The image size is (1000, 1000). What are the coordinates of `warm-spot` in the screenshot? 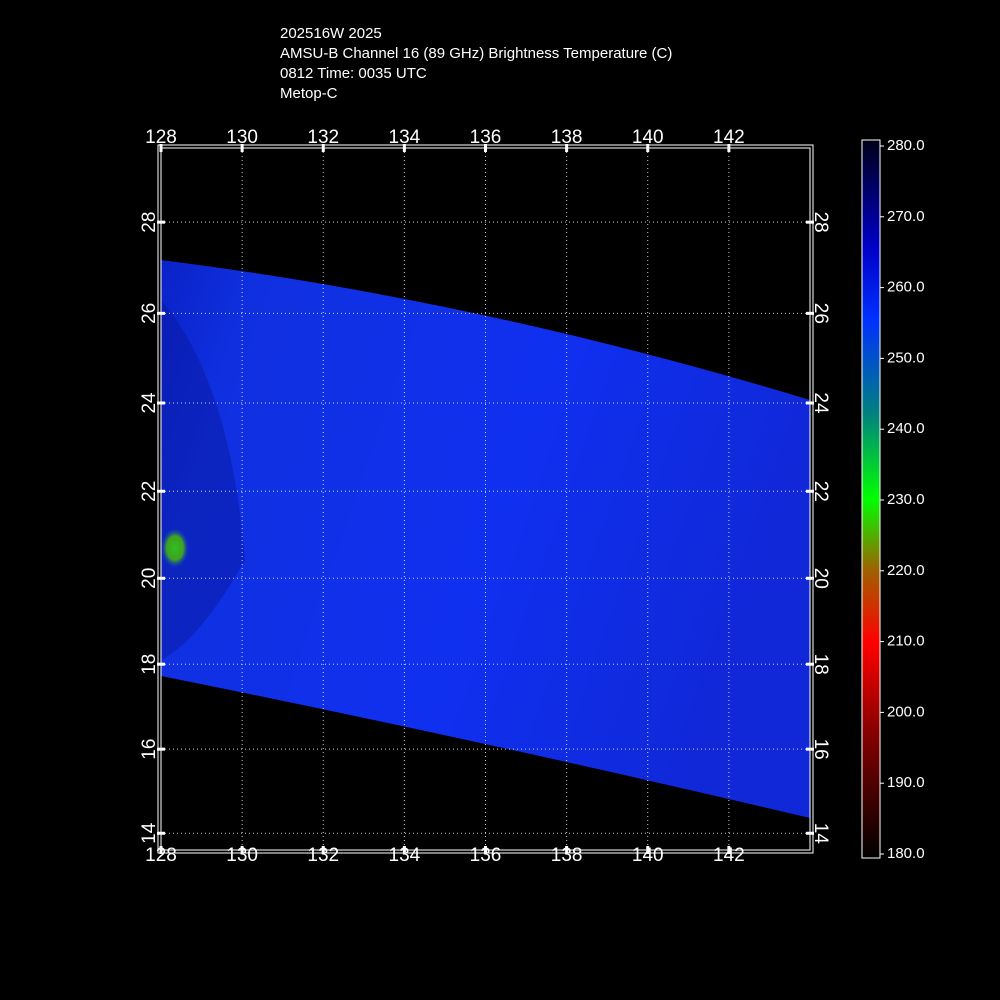 It's located at (175, 548).